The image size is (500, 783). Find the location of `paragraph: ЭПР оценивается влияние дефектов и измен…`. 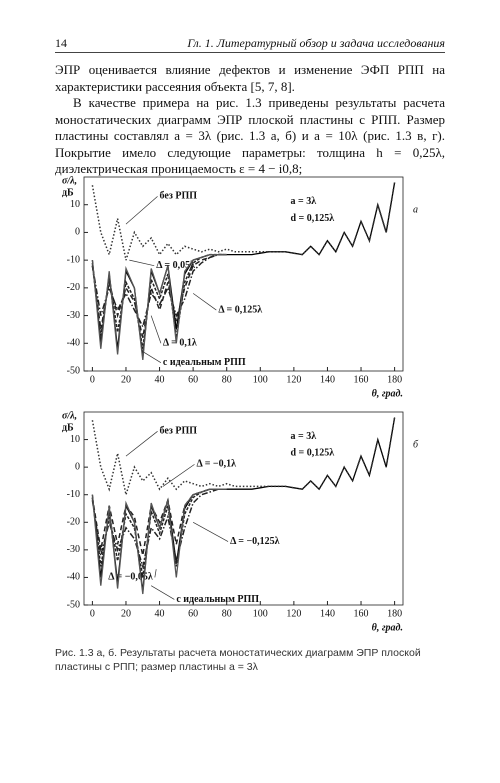

paragraph: ЭПР оценивается влияние дефектов и измен… is located at coordinates (250, 78).